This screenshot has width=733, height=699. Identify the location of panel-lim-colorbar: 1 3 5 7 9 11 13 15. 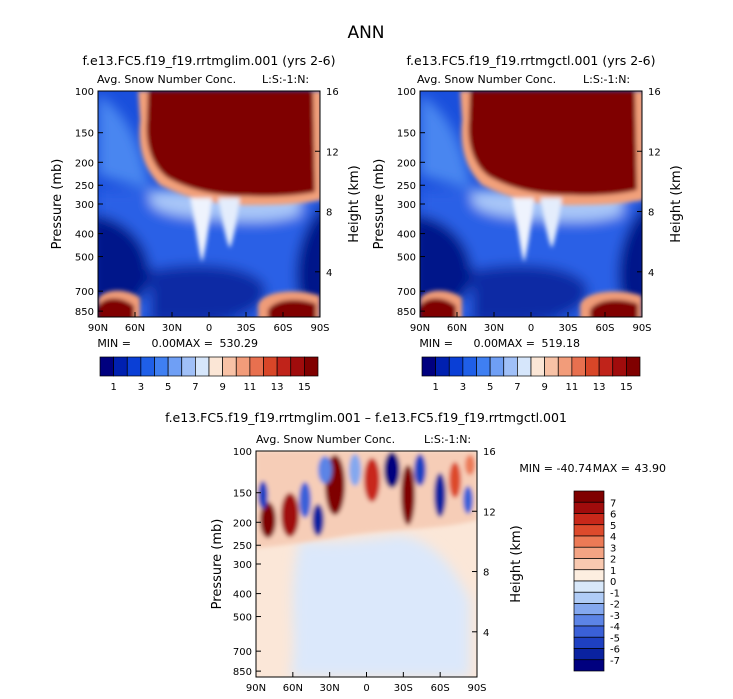
(209, 374).